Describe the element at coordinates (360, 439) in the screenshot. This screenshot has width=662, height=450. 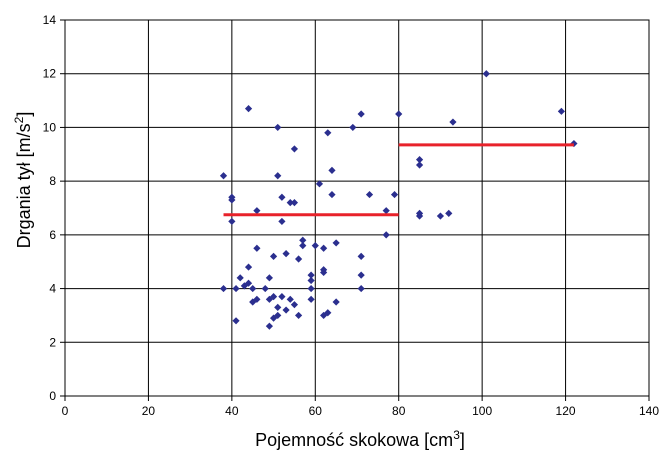
I see `x-axis-label: Pojemność skokowa [cm3]` at that location.